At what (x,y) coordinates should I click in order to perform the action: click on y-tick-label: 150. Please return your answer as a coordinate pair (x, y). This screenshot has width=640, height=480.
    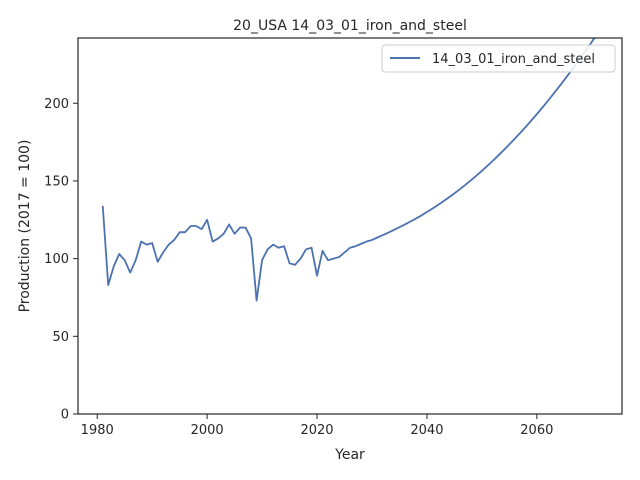
    Looking at the image, I should click on (56, 181).